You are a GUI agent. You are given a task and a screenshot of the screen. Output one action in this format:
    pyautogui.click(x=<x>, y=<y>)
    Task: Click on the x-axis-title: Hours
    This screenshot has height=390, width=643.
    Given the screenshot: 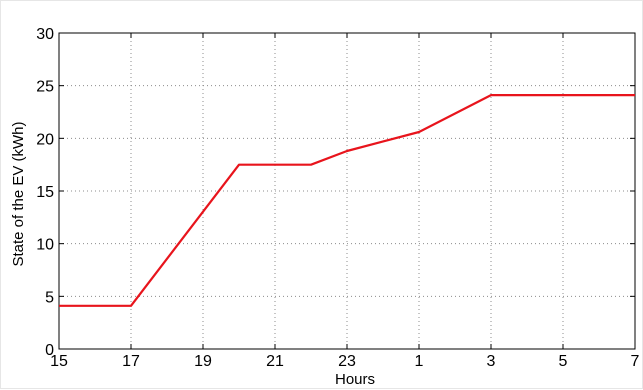 What is the action you would take?
    pyautogui.click(x=355, y=379)
    